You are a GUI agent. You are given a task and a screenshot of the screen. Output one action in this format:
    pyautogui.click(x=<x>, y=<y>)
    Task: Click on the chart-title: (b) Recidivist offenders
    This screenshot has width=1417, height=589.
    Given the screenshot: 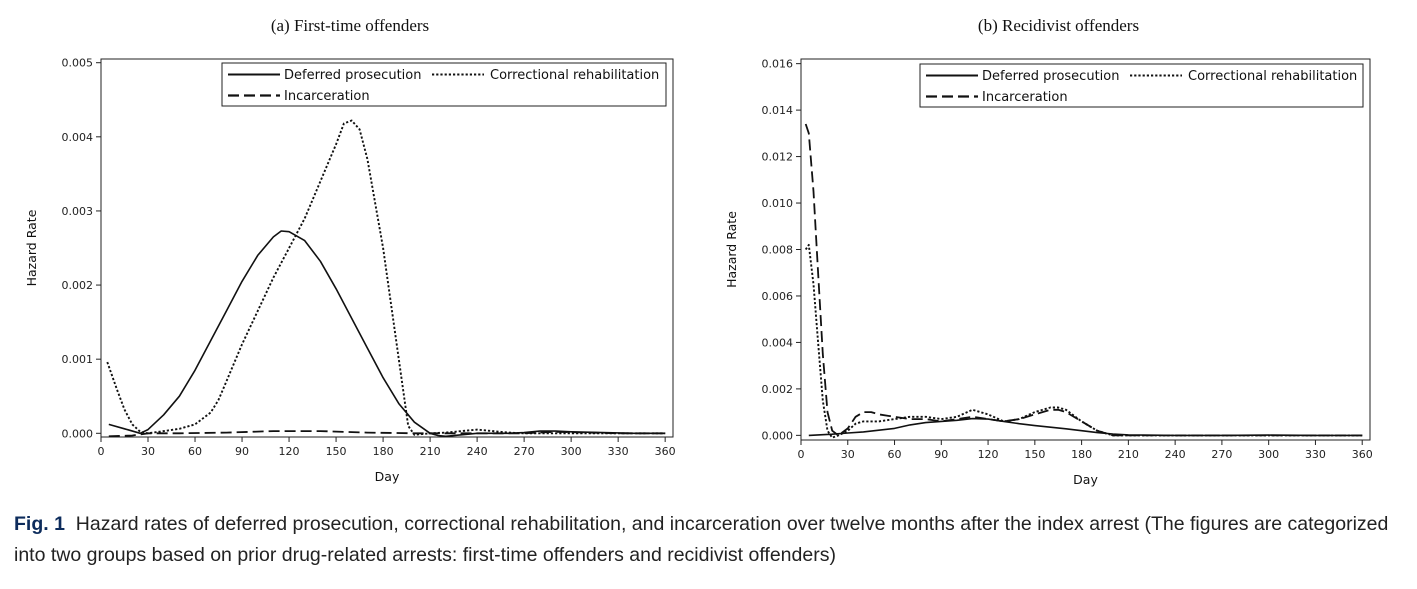 What is the action you would take?
    pyautogui.click(x=1058, y=25)
    